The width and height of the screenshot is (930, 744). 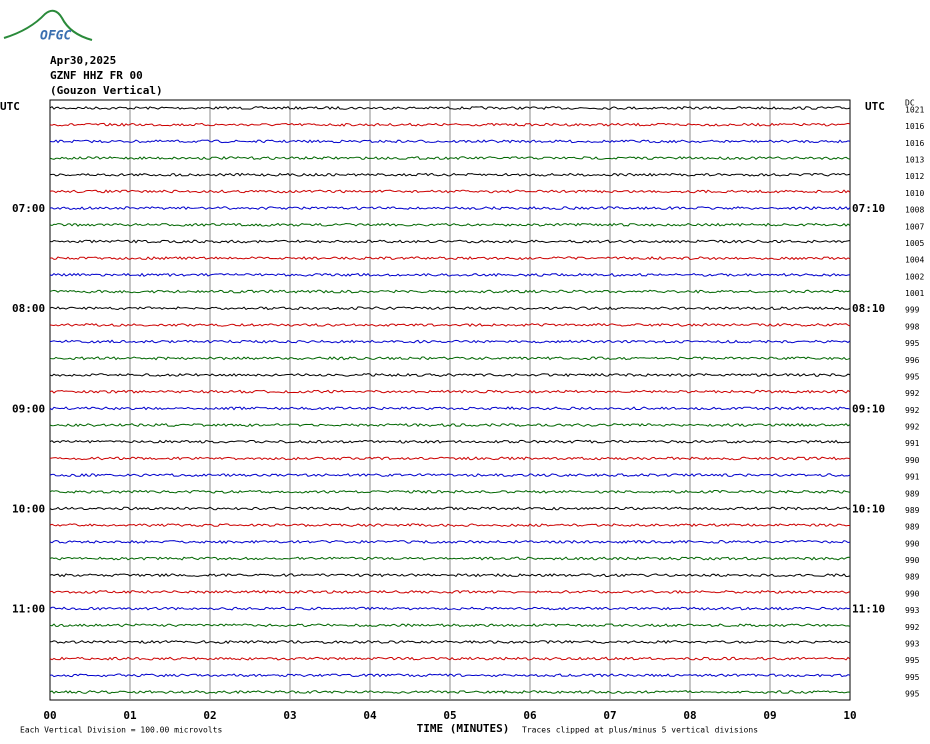 What do you see at coordinates (289, 715) in the screenshot?
I see `x-tick-label: 03` at bounding box center [289, 715].